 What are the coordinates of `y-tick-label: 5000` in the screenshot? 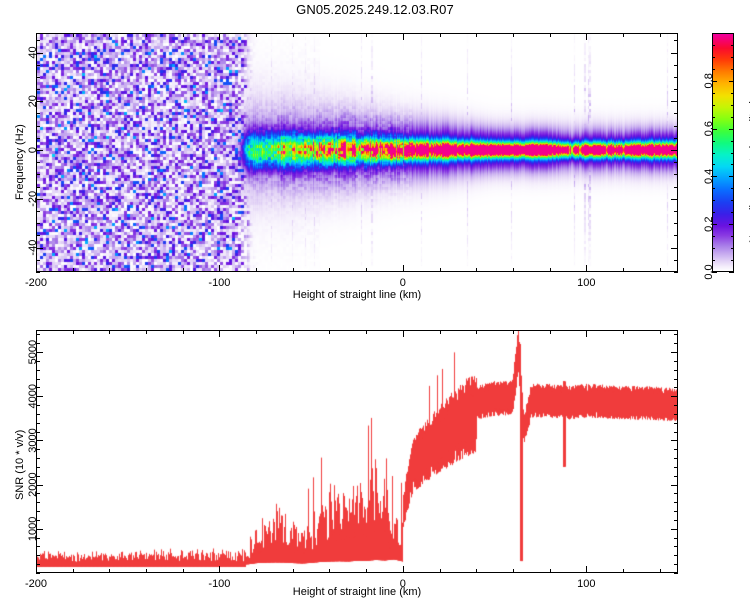 It's located at (33, 352).